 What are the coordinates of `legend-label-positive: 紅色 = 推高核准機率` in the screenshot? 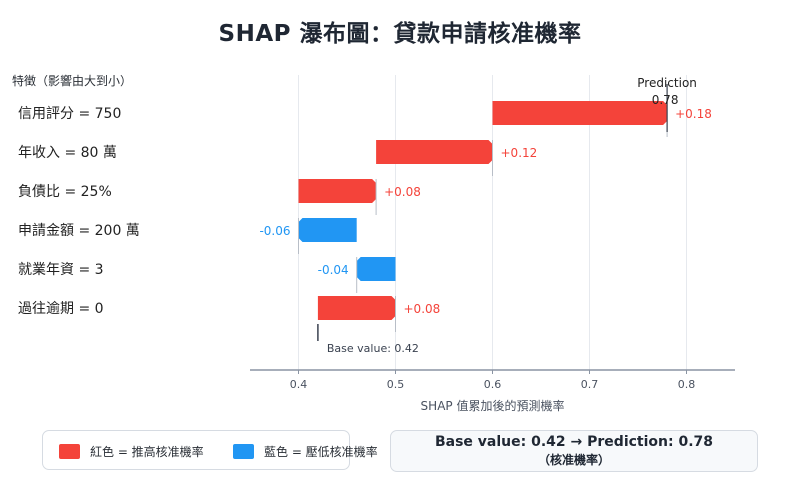 It's located at (147, 452).